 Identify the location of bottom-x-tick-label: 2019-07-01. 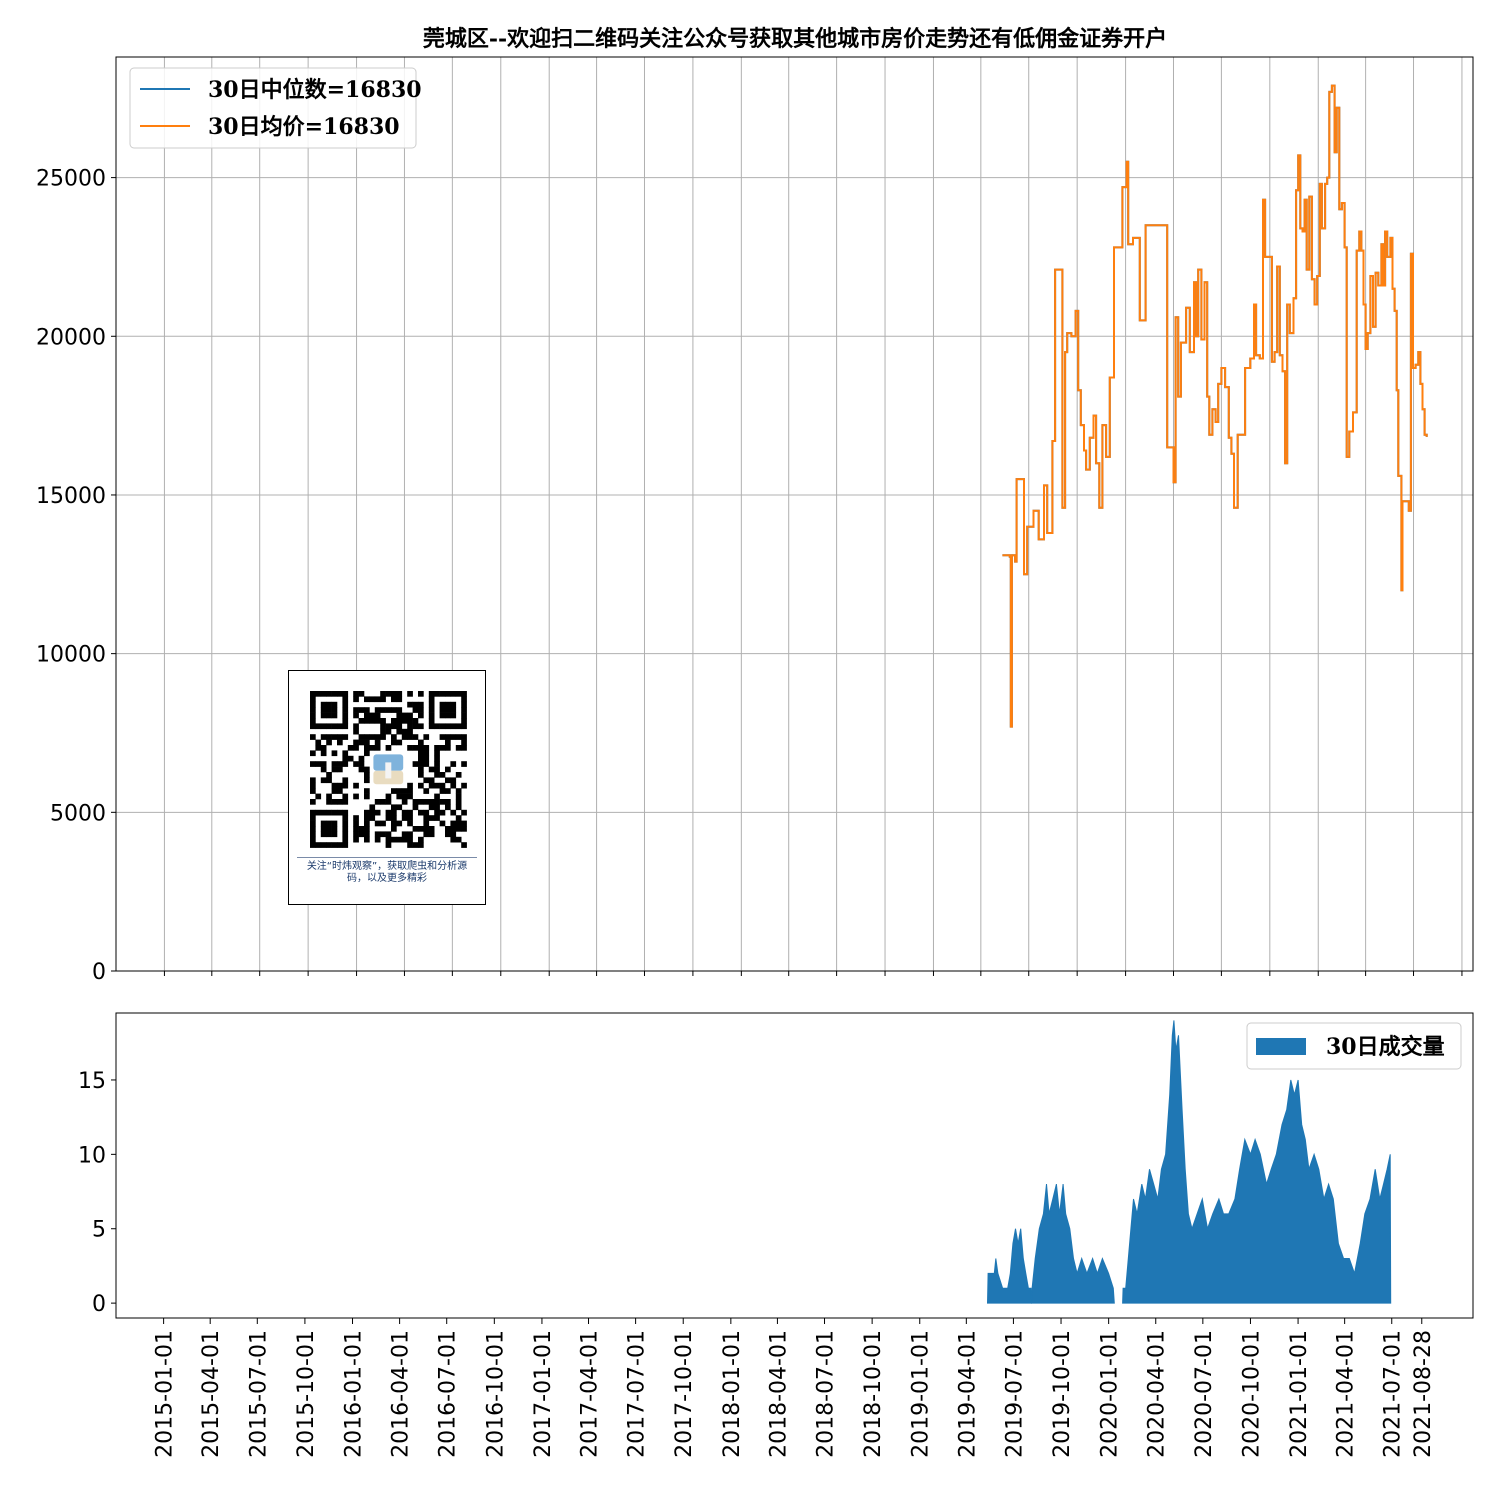
(1014, 1394).